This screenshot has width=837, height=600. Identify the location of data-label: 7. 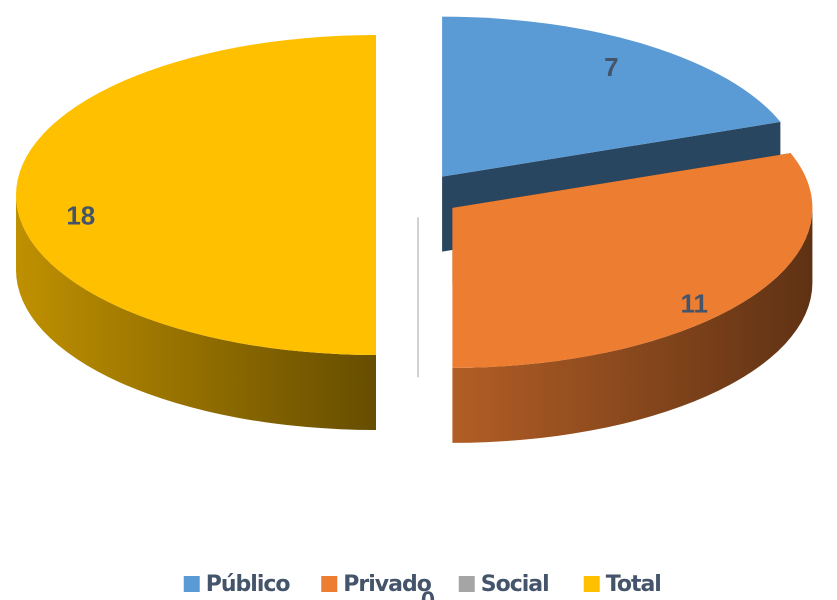
(611, 67).